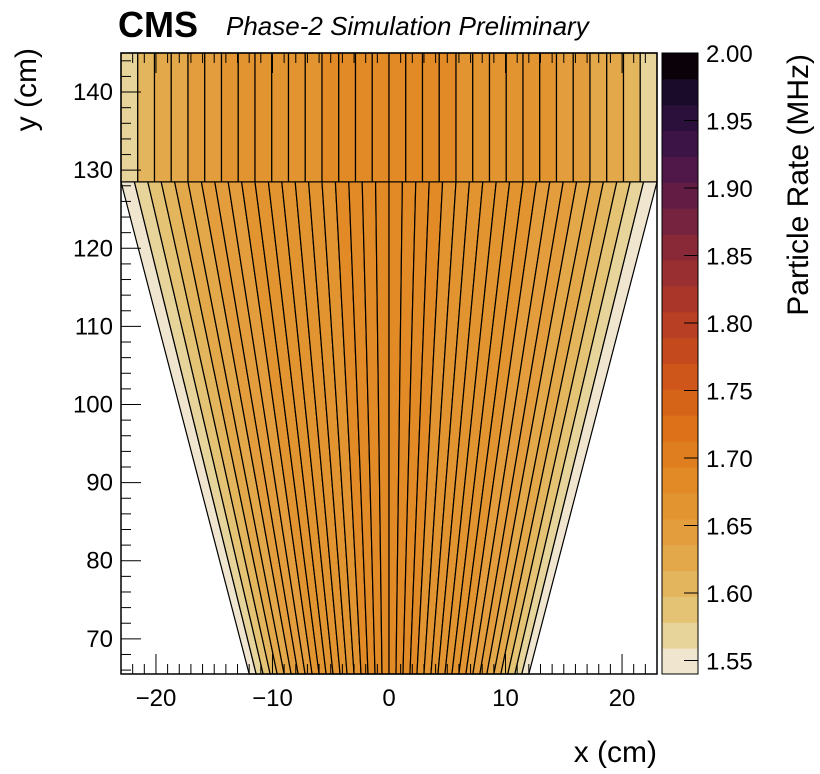  Describe the element at coordinates (408, 26) in the screenshot. I see `chart-title: Phase-2 Simulation Preliminary` at that location.